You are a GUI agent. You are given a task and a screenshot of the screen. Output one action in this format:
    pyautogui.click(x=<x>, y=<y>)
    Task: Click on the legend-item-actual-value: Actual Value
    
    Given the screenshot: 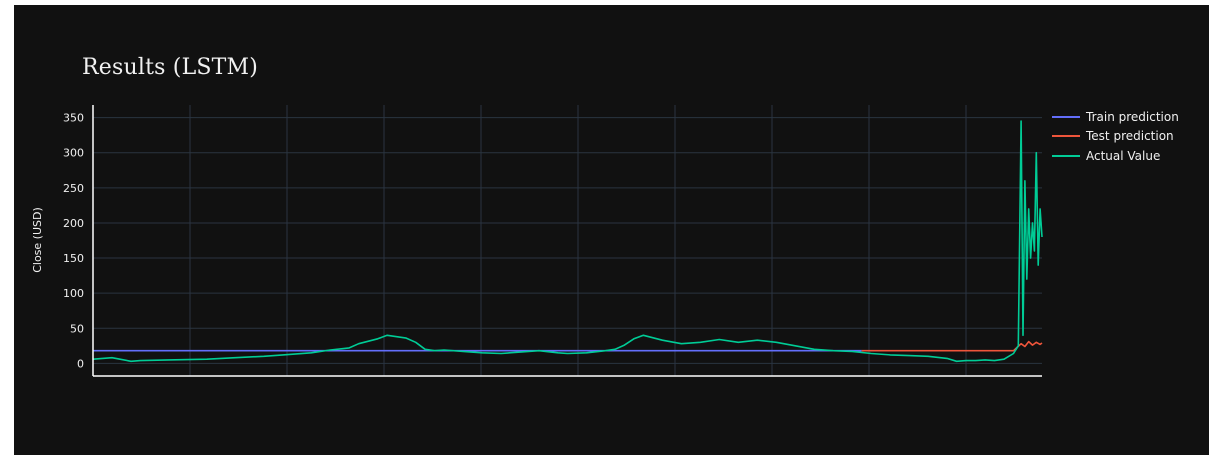 What is the action you would take?
    pyautogui.click(x=1115, y=156)
    